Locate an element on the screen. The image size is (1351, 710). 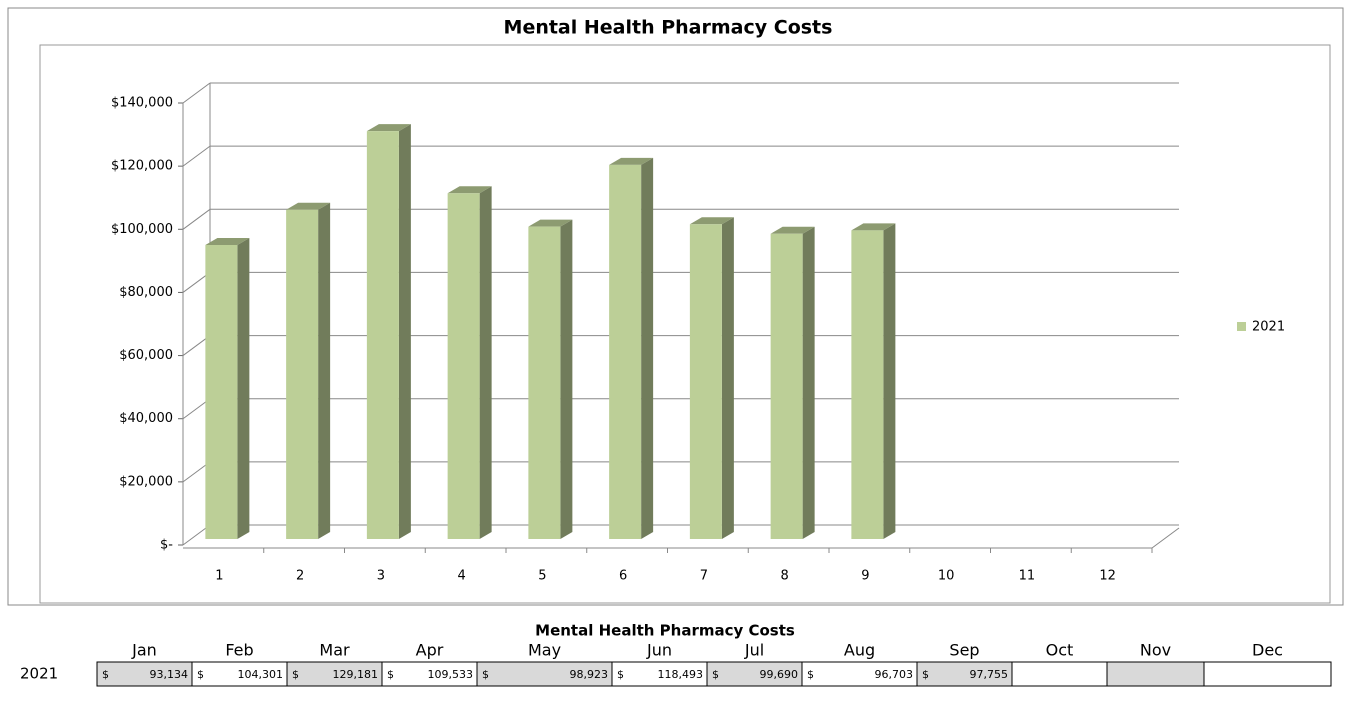
cell-amount: 93,134 is located at coordinates (169, 674).